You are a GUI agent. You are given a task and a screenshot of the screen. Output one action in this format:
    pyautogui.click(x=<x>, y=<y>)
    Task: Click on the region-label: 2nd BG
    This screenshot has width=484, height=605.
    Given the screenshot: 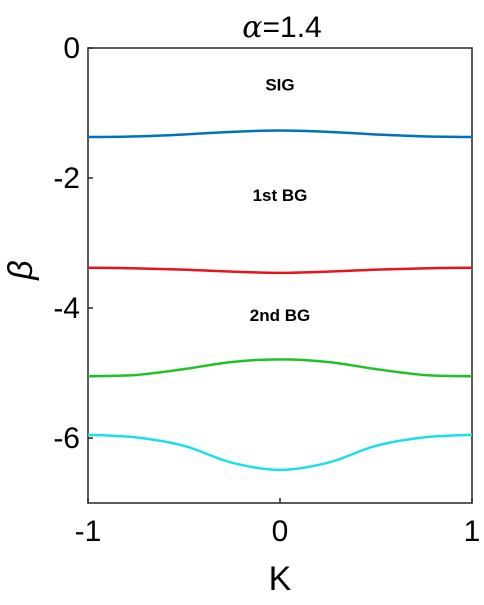 What is the action you would take?
    pyautogui.click(x=280, y=315)
    